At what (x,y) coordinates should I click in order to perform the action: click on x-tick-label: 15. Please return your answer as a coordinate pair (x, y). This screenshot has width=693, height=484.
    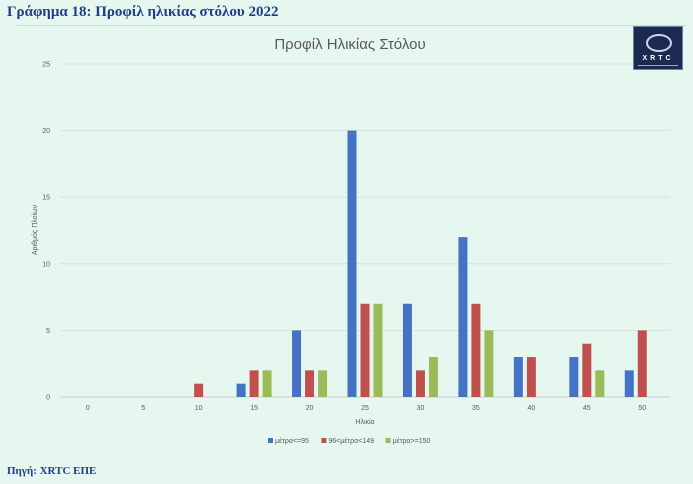
    Looking at the image, I should click on (254, 408).